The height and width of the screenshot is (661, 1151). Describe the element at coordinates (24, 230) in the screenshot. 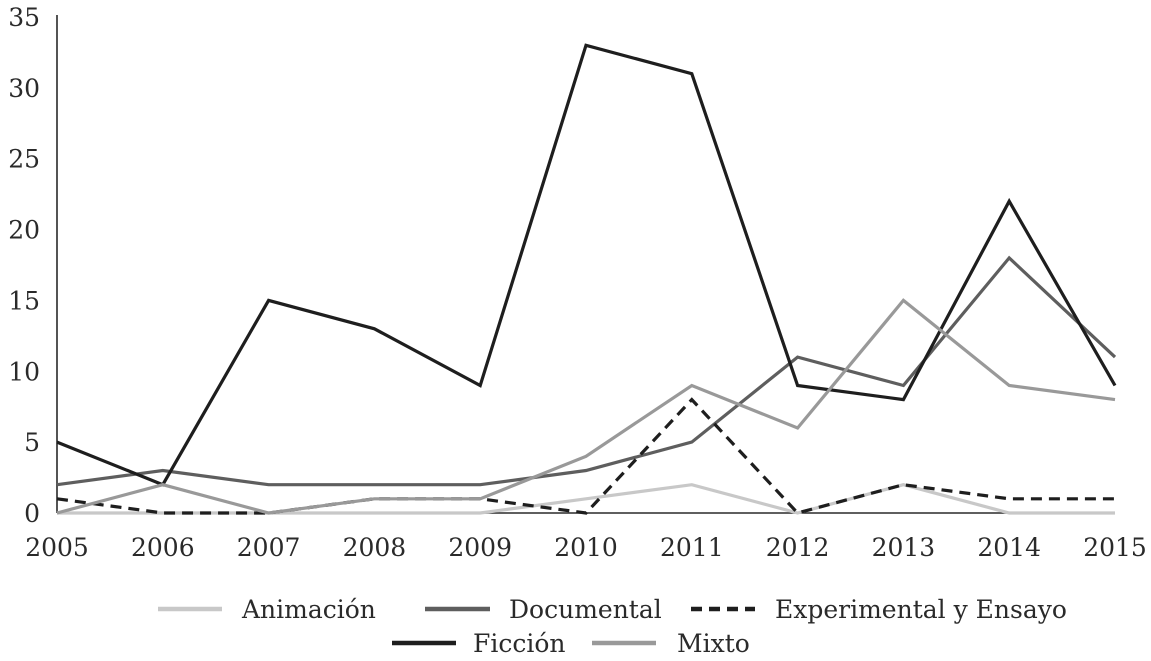

I see `y-tick-label: 20` at that location.